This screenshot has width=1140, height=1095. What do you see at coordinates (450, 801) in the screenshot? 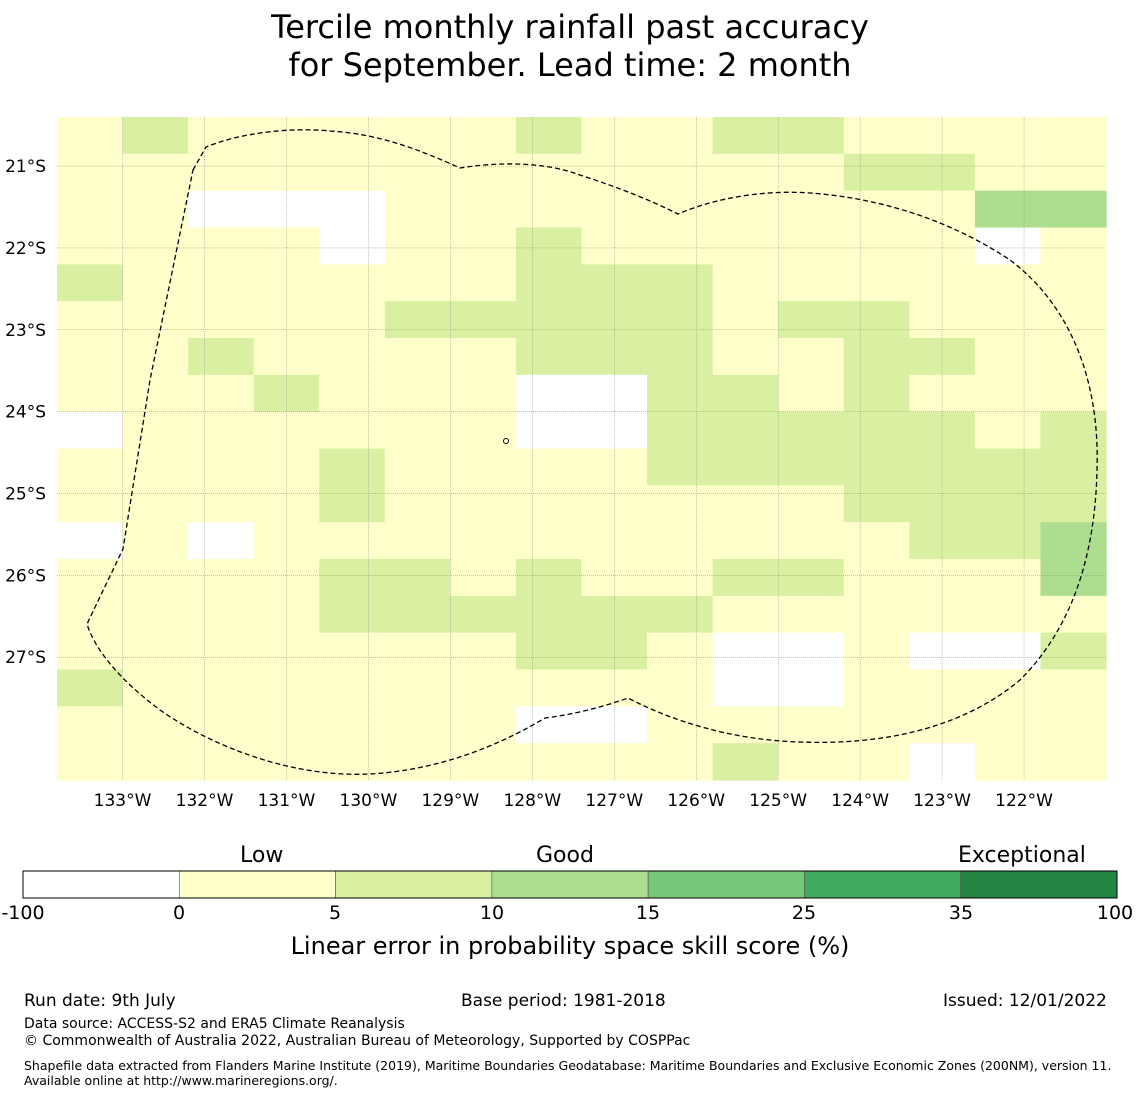
I see `longitude-label: 129°W` at bounding box center [450, 801].